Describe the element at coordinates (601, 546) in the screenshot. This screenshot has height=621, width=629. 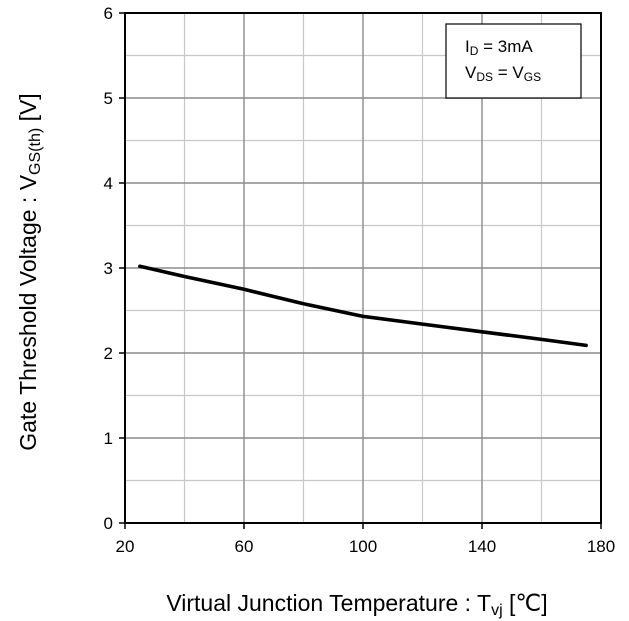
I see `x-tick-label: 180` at that location.